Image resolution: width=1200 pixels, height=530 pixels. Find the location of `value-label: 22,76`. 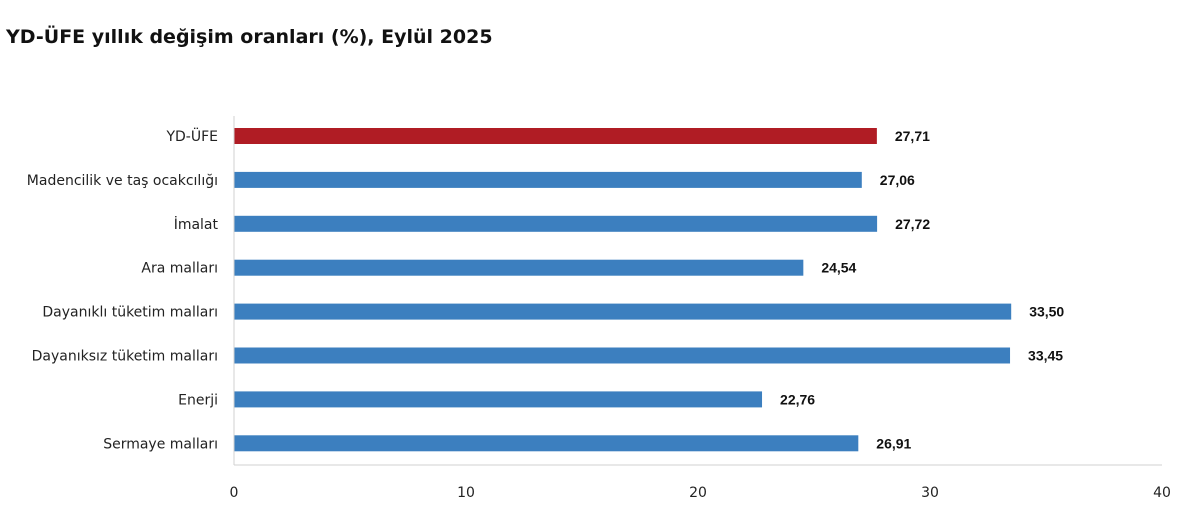

value-label: 22,76 is located at coordinates (797, 399).